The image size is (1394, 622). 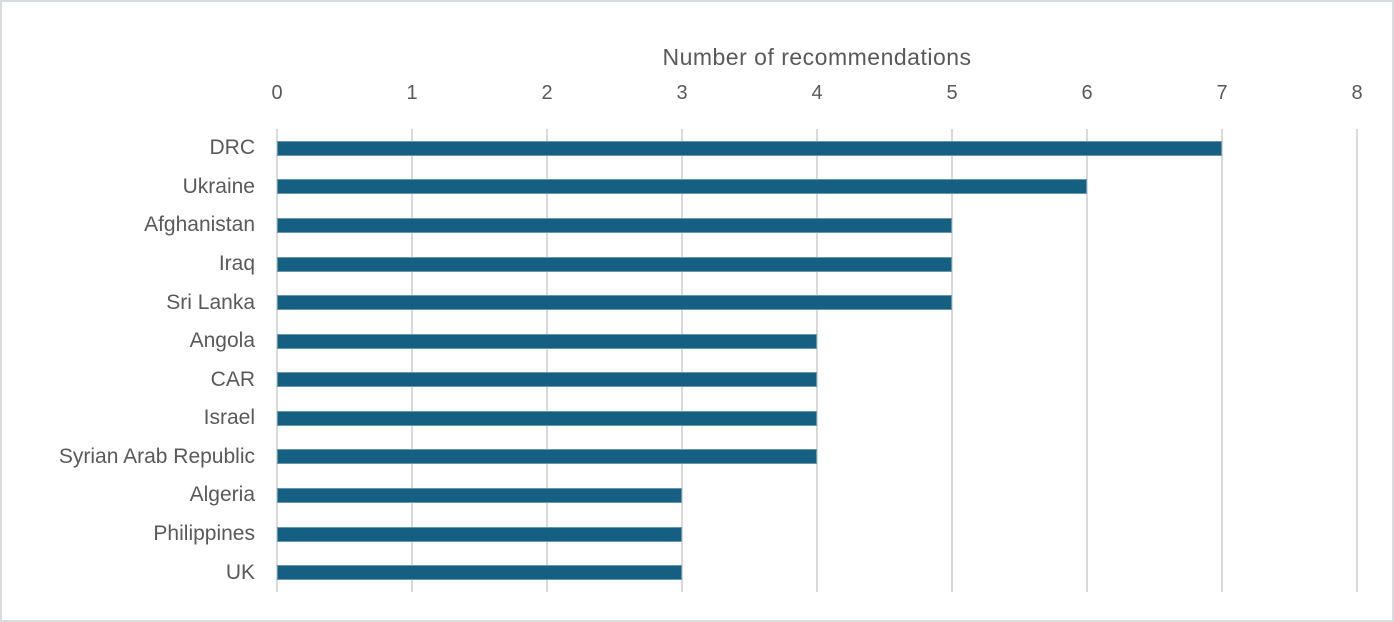 I want to click on x-tick-label: 6, so click(x=1087, y=93).